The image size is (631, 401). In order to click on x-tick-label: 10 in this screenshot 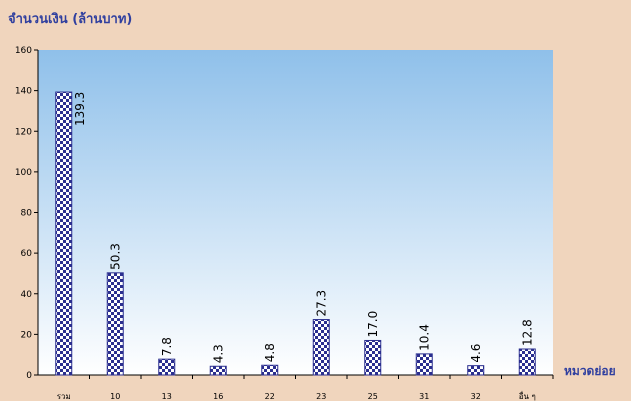, I will do `click(115, 396)`.